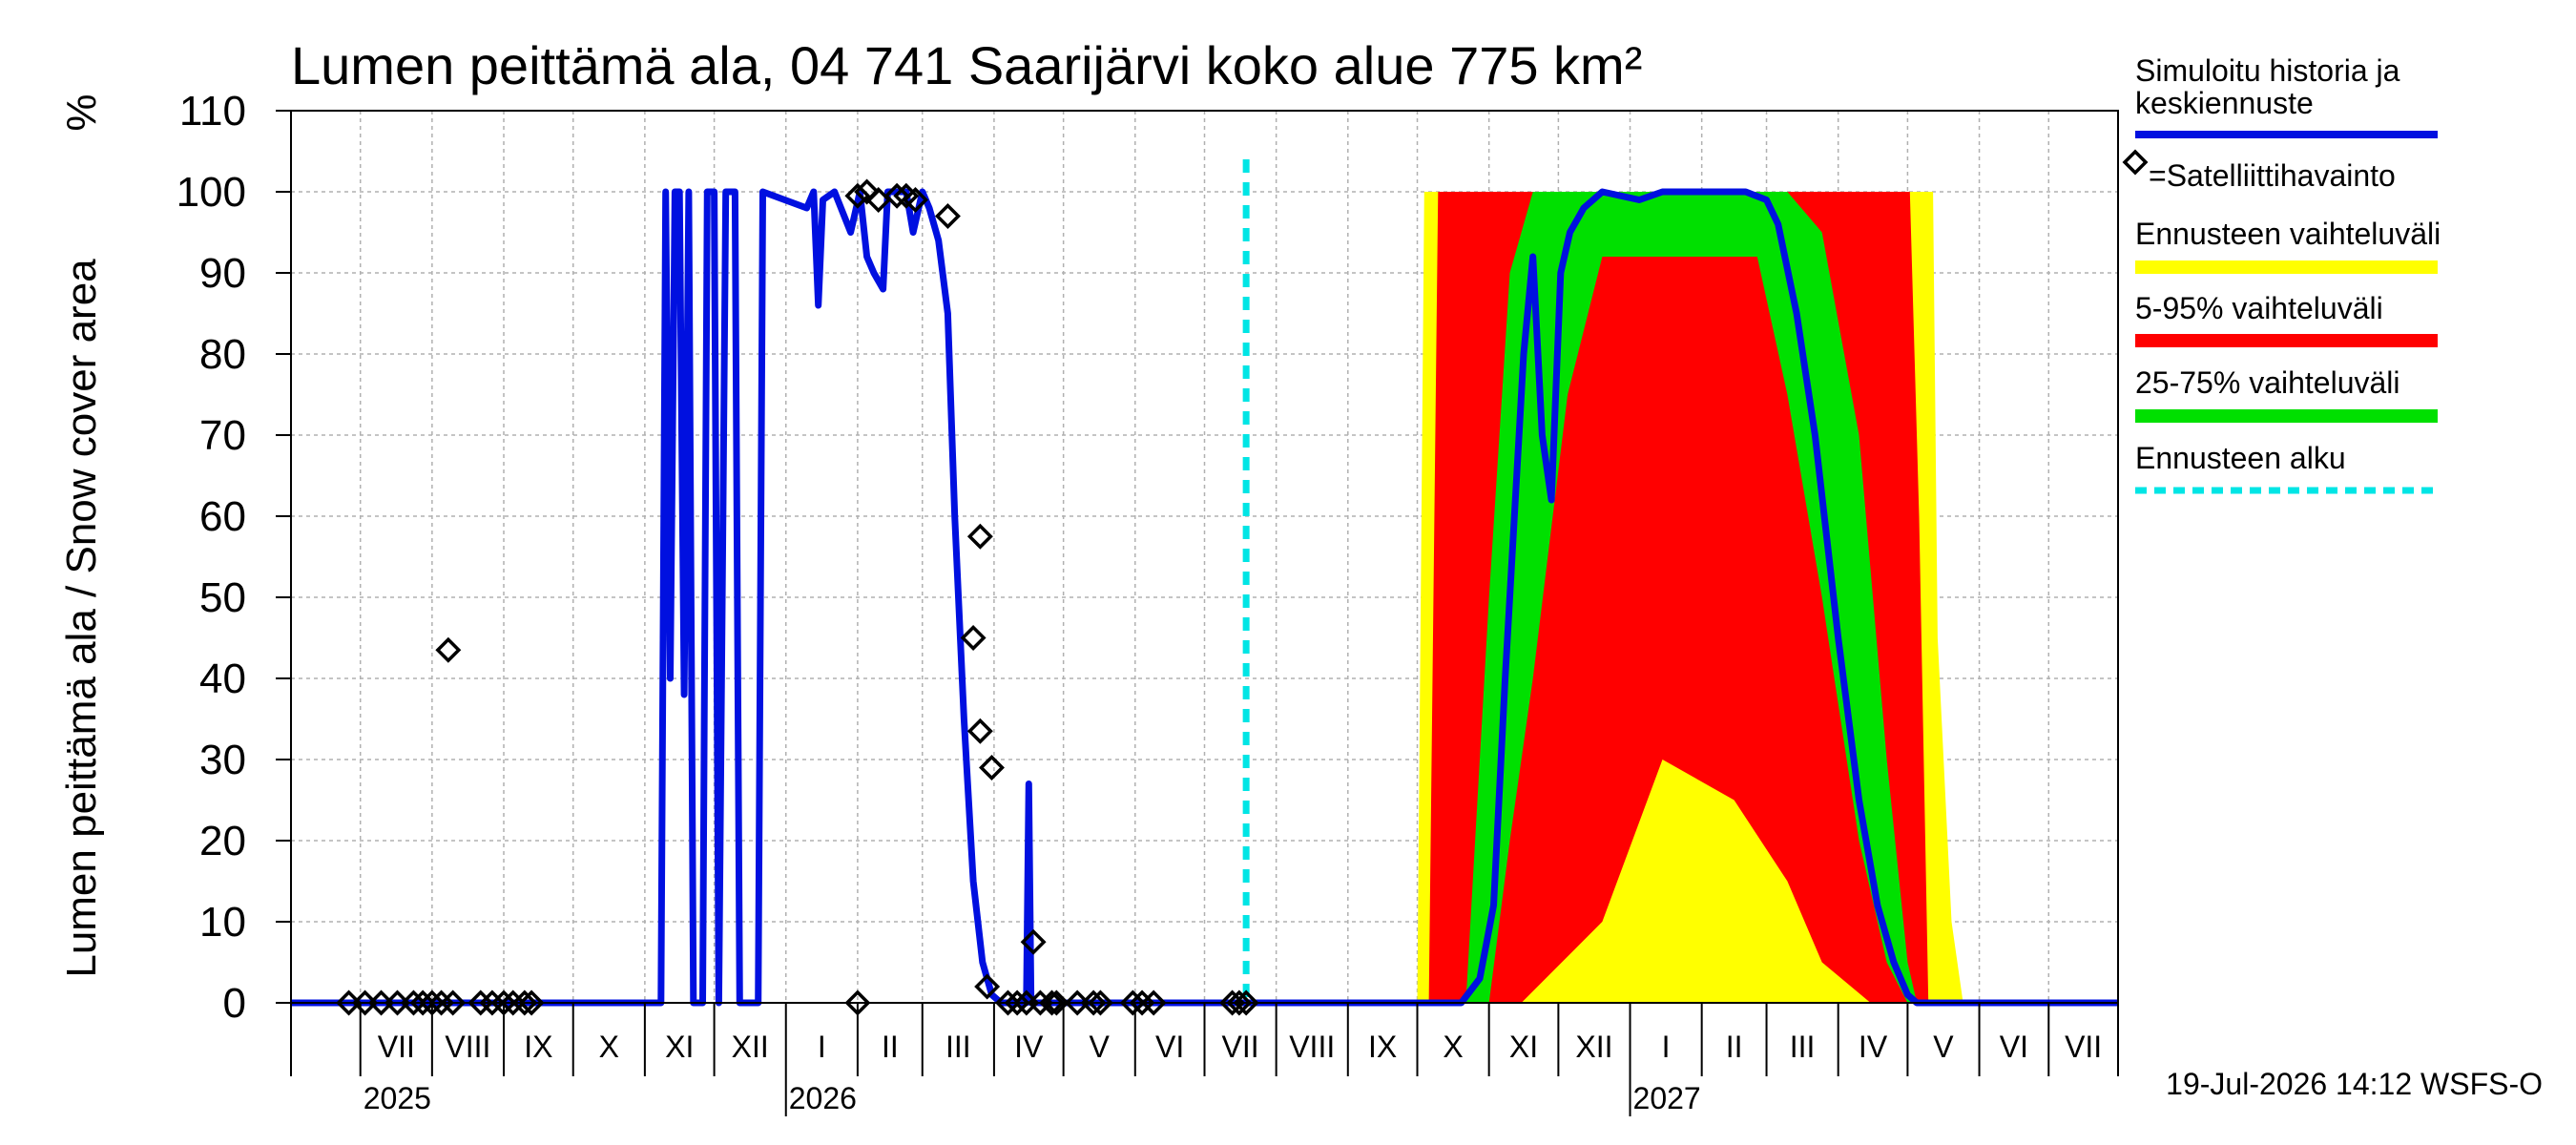 The image size is (2576, 1145). What do you see at coordinates (2135, 162) in the screenshot?
I see `legend-swatch-satellite` at bounding box center [2135, 162].